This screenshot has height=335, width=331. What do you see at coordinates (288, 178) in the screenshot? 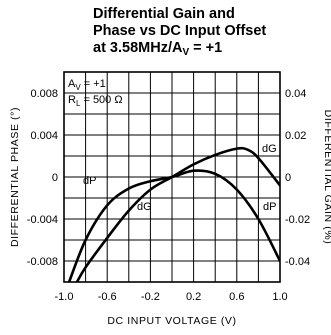
I see `y-tick-label-right: 0` at bounding box center [288, 178].